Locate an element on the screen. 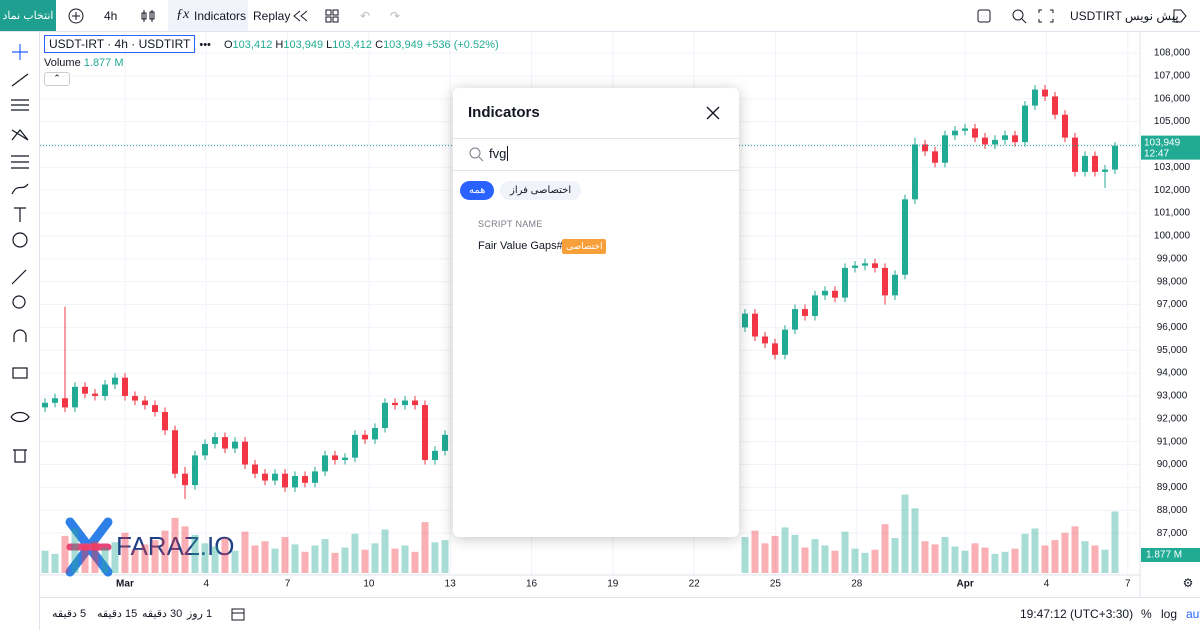  close-button is located at coordinates (713, 113).